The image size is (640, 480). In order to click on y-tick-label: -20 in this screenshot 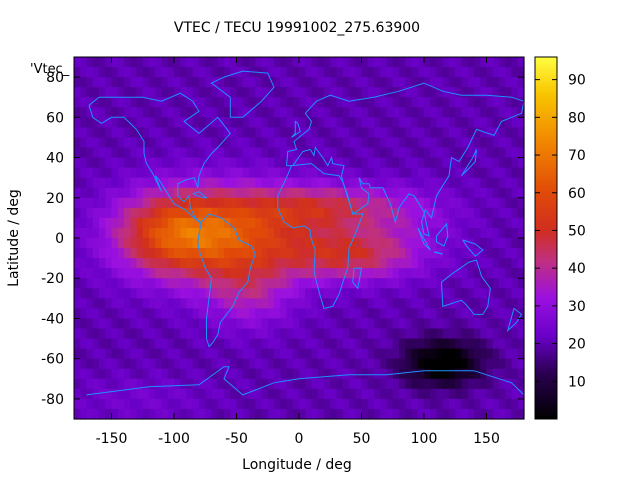, I will do `click(52, 279)`.